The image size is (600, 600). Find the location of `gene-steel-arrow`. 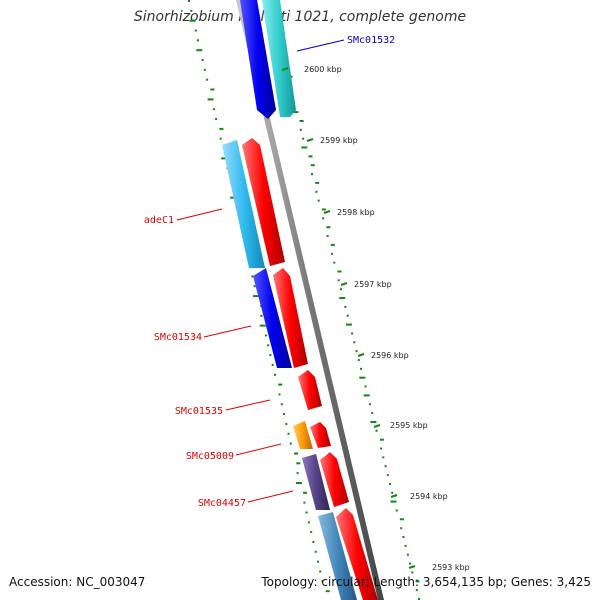

gene-steel-arrow is located at coordinates (337, 556).